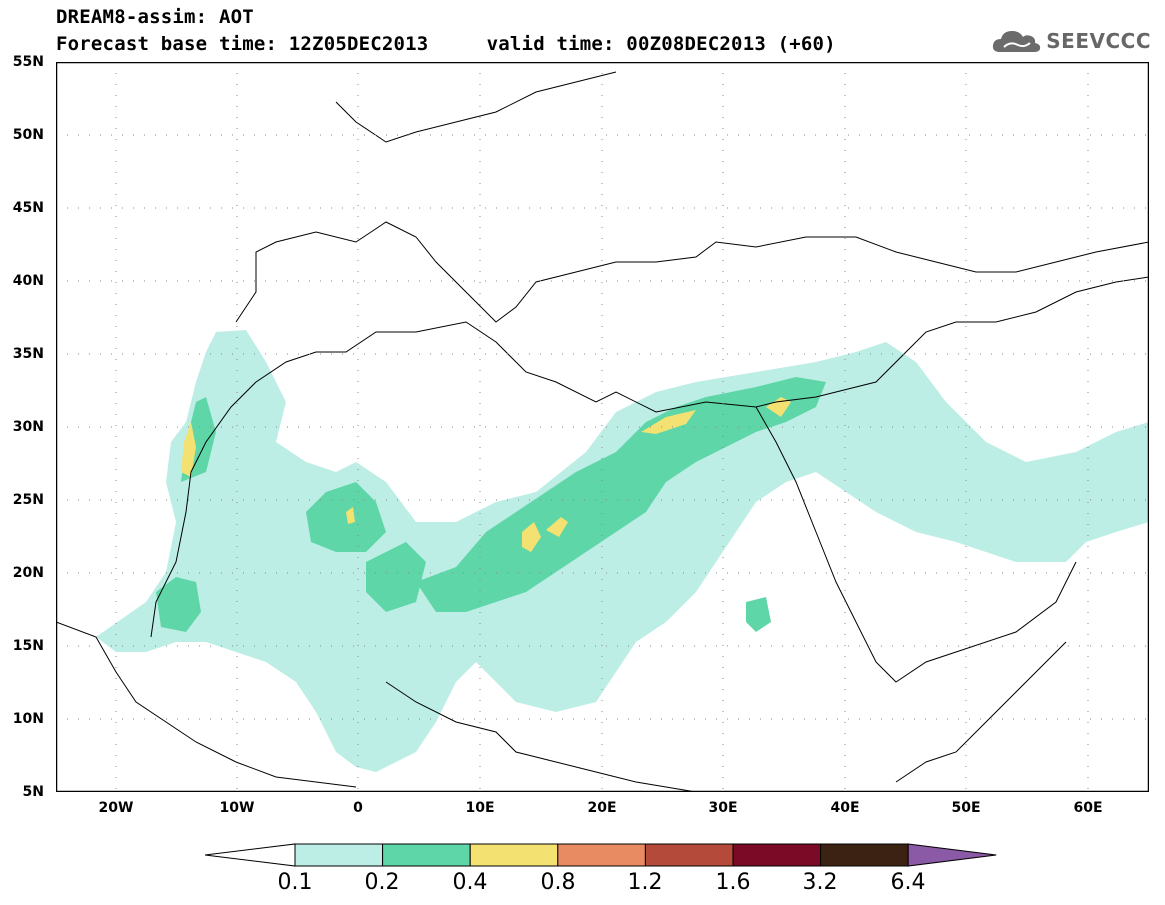  What do you see at coordinates (28, 573) in the screenshot?
I see `lat-label: 20N` at bounding box center [28, 573].